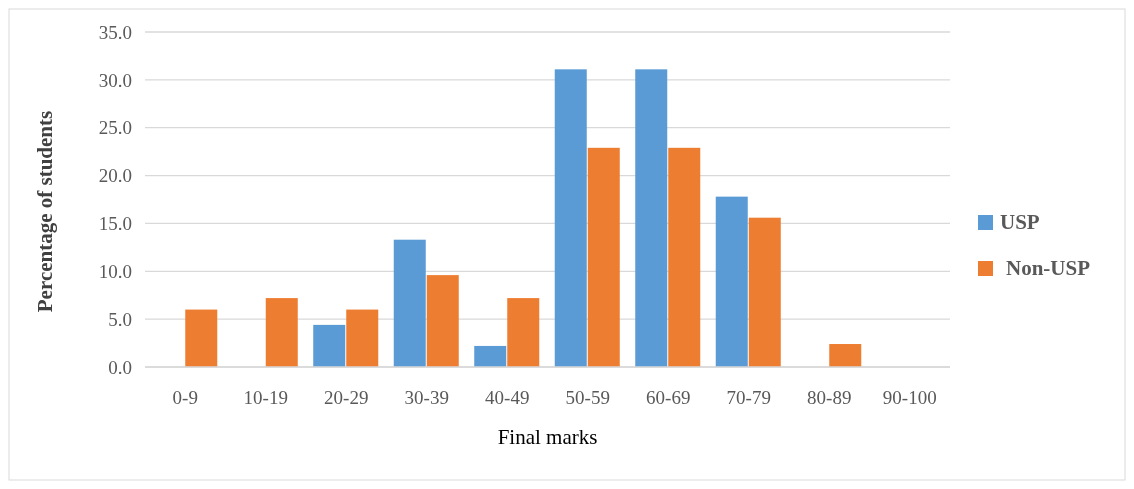 This screenshot has width=1134, height=489. I want to click on y-tick-label: 10.0, so click(115, 271).